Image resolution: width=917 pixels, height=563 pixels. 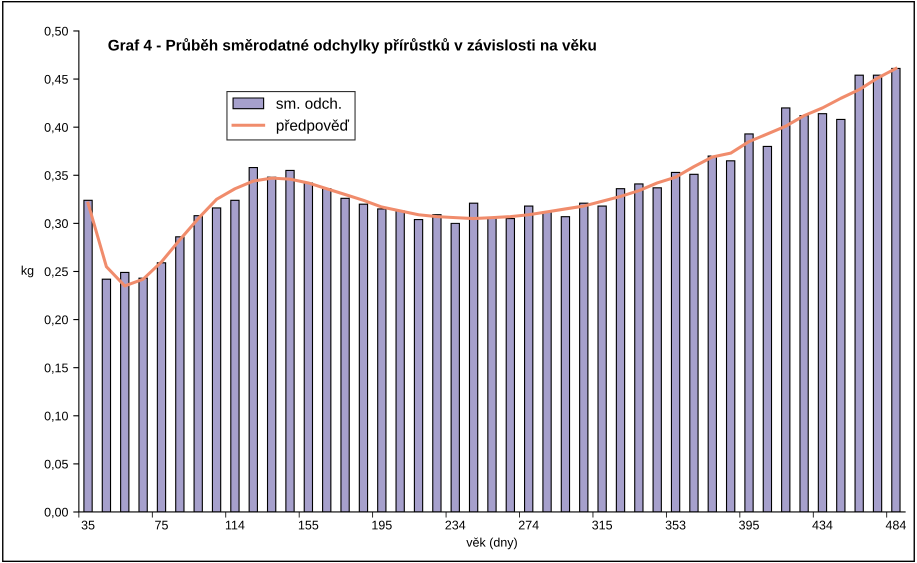 What do you see at coordinates (56, 32) in the screenshot?
I see `y-tick-label: 0,50` at bounding box center [56, 32].